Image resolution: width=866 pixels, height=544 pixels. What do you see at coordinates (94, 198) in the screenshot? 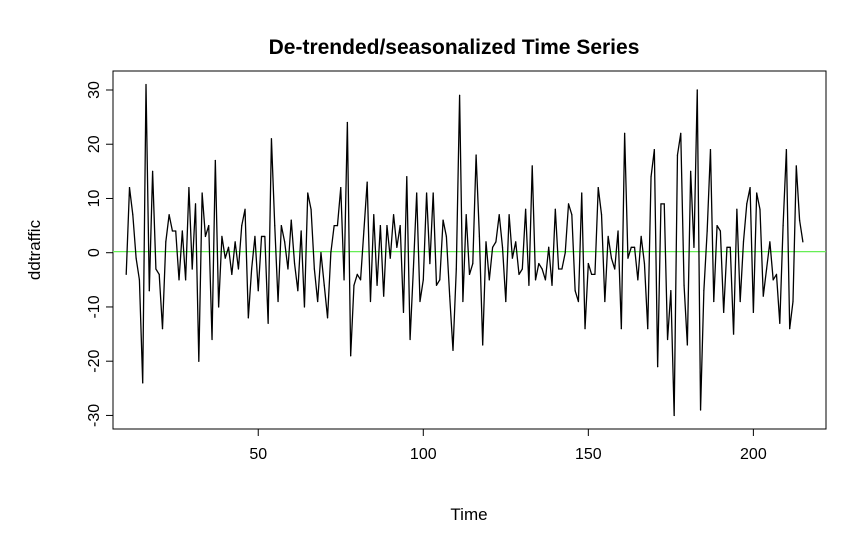
I see `y-tick-label-10: 10` at bounding box center [94, 198].